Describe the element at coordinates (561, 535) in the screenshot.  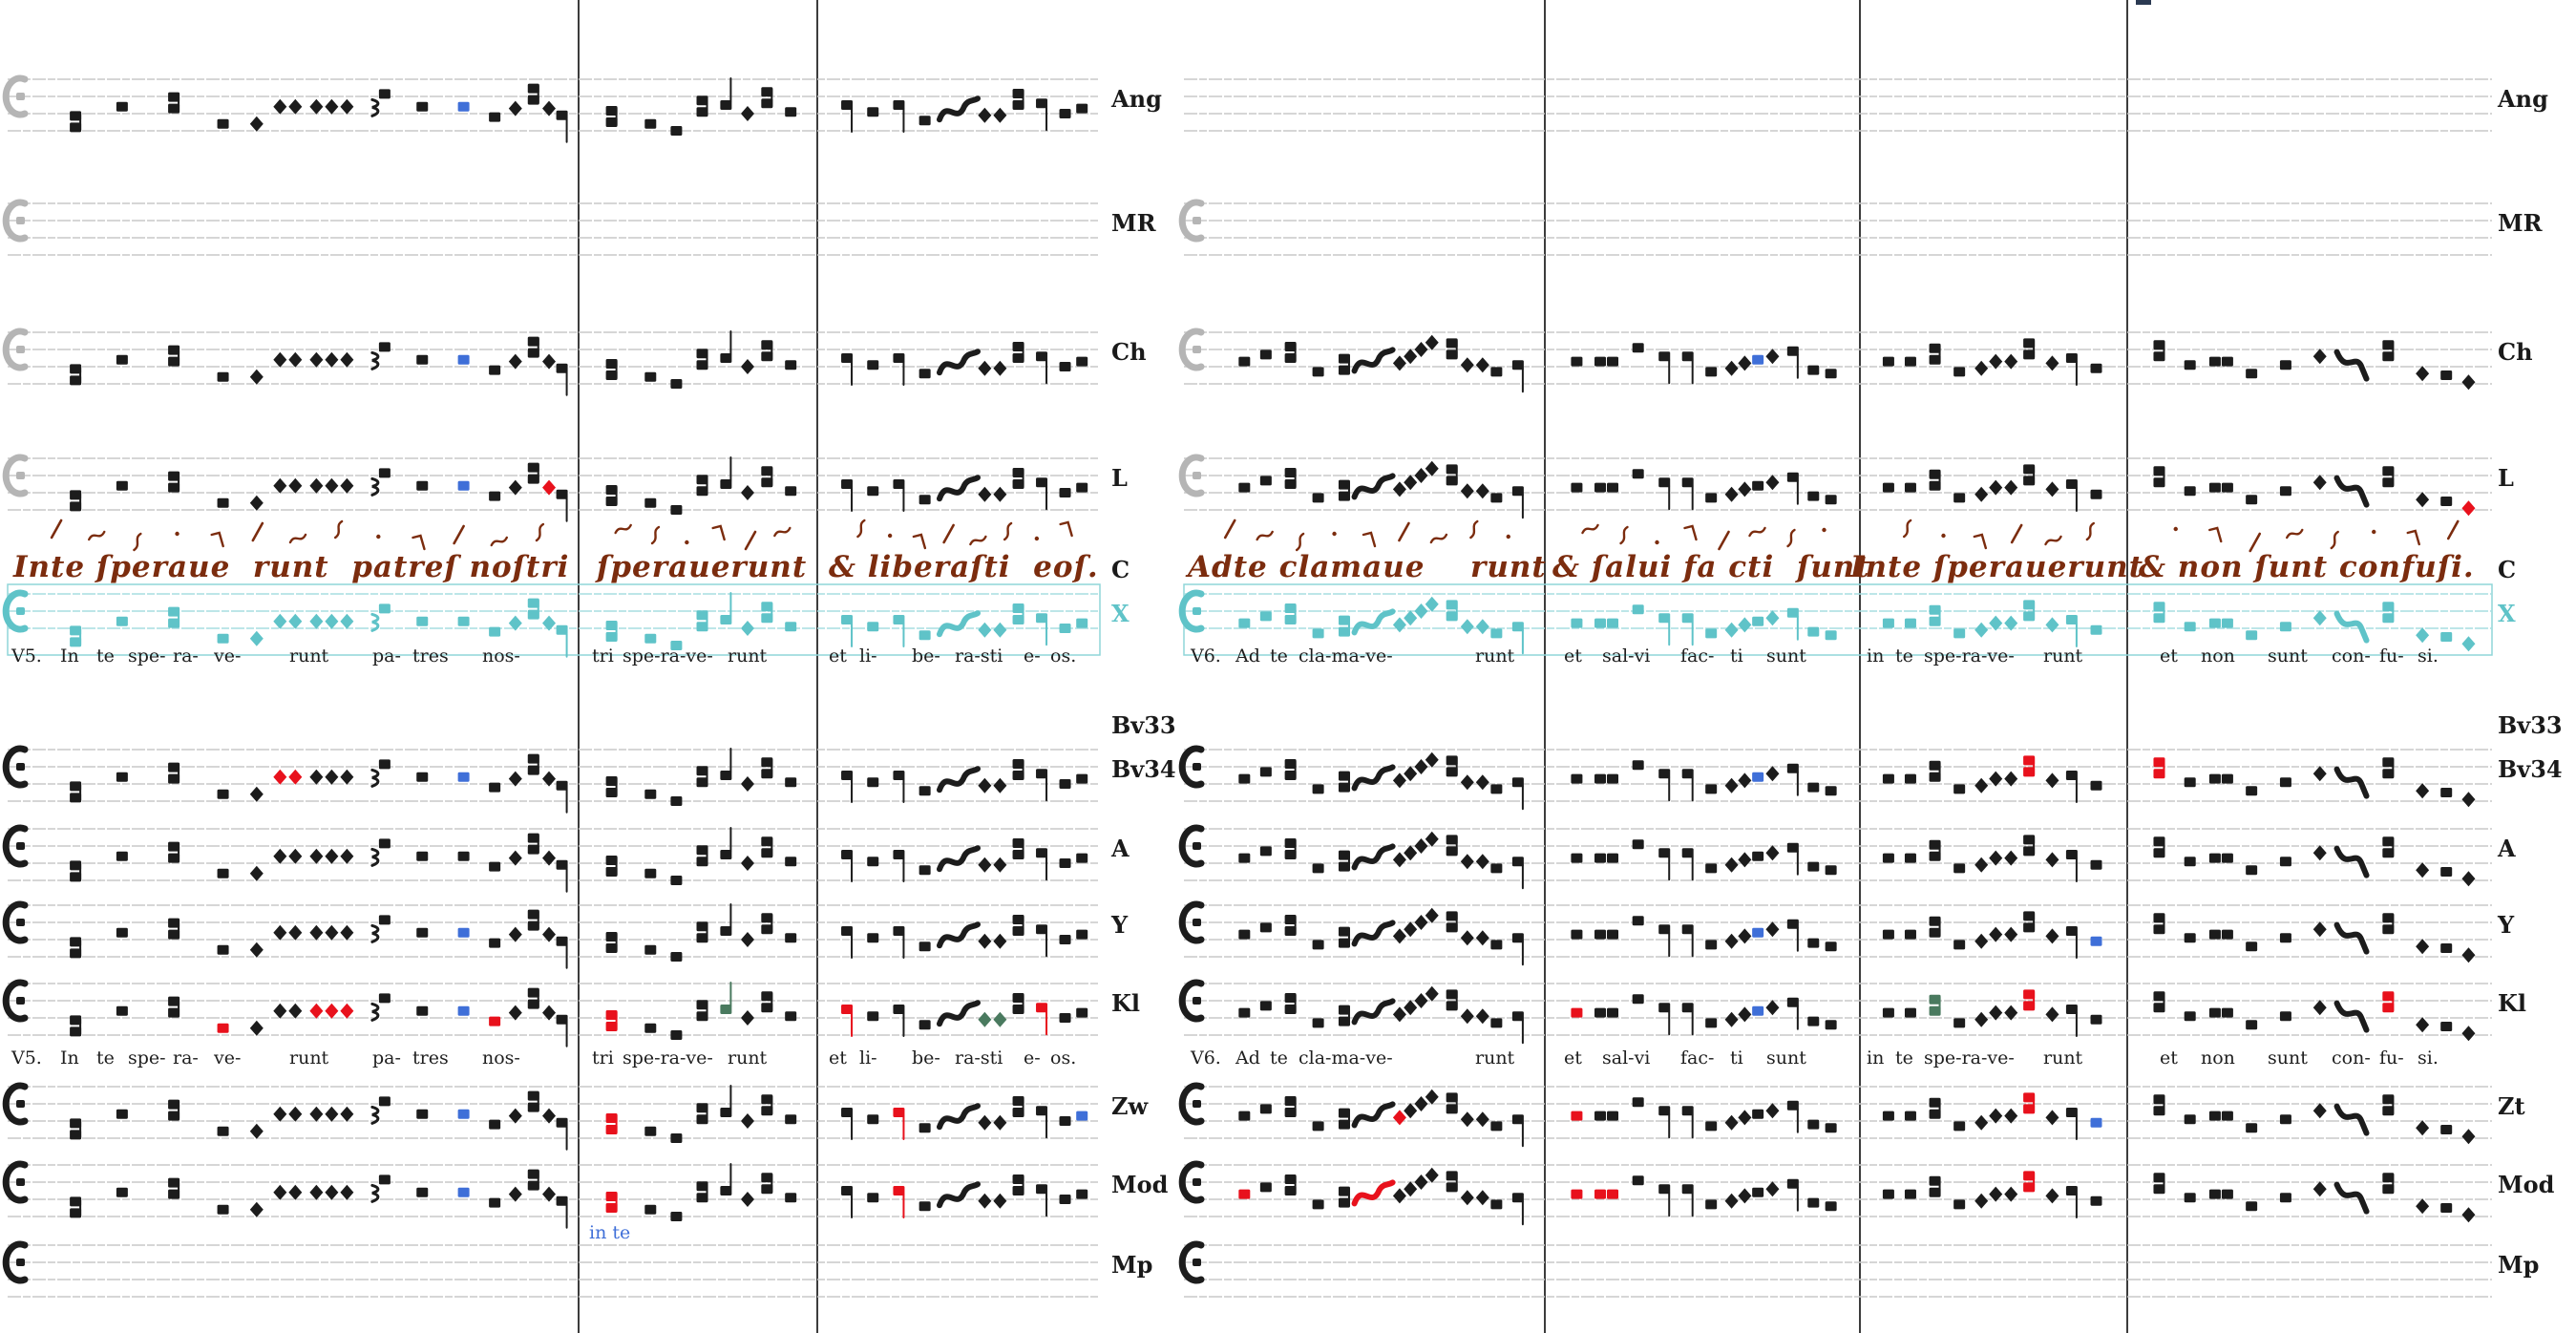
I see `neume-marks-left` at that location.